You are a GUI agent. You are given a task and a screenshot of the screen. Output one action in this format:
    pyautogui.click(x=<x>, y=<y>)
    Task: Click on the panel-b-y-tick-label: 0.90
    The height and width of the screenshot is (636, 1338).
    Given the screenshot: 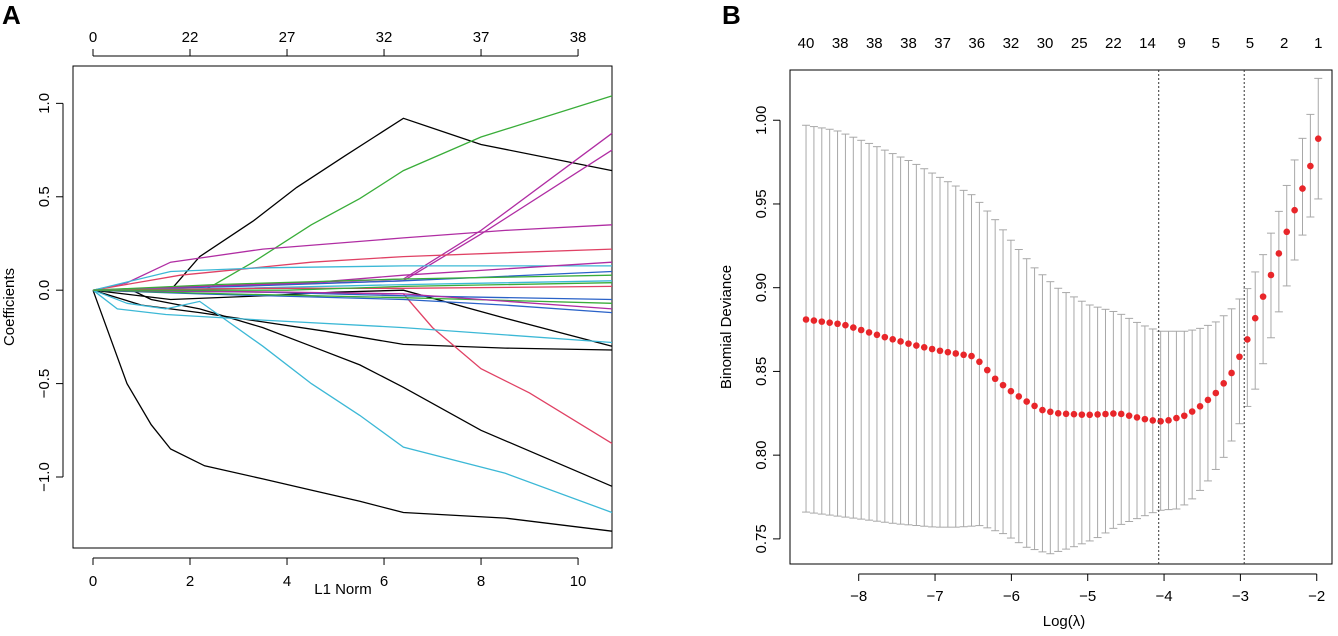 What is the action you would take?
    pyautogui.click(x=761, y=287)
    